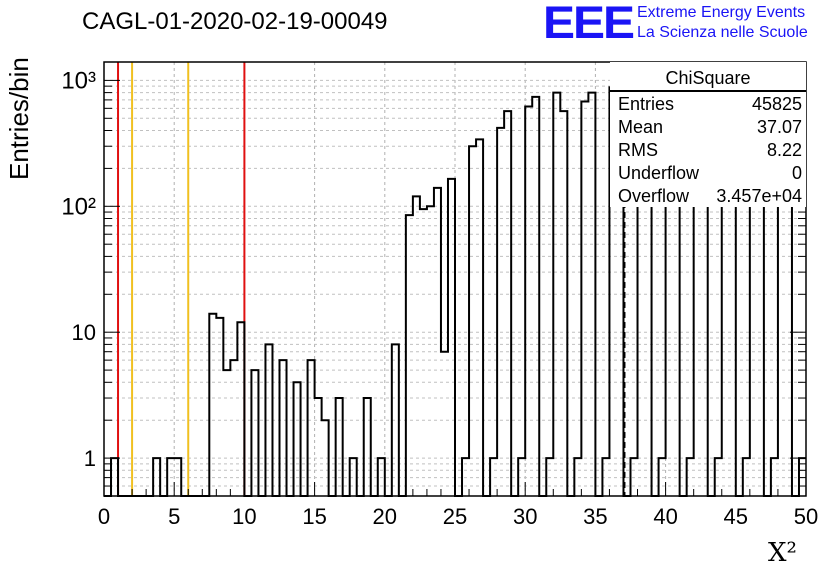 The width and height of the screenshot is (836, 572). Describe the element at coordinates (595, 516) in the screenshot. I see `x-tick-label: 35` at that location.